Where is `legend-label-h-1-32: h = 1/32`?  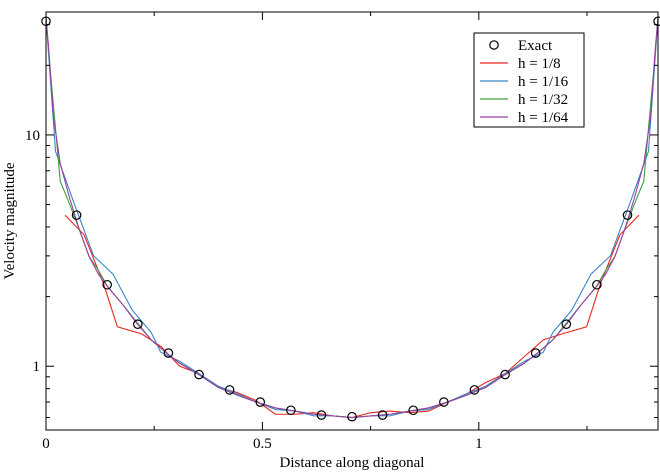
legend-label-h-1-32: h = 1/32 is located at coordinates (543, 100).